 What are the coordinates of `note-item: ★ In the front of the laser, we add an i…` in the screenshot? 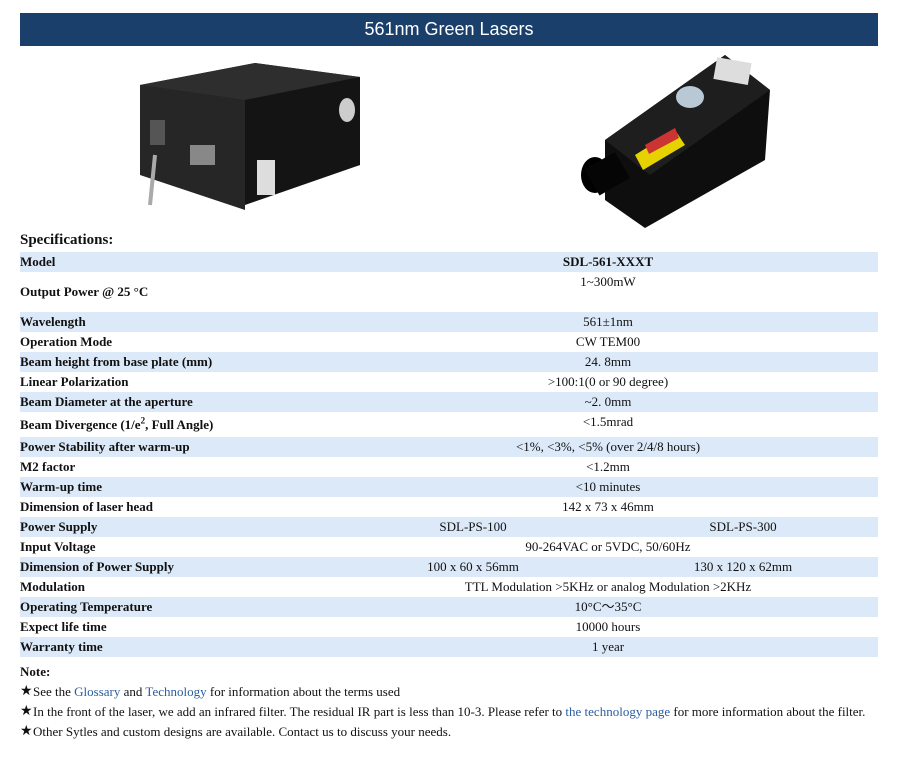 It's located at (450, 712).